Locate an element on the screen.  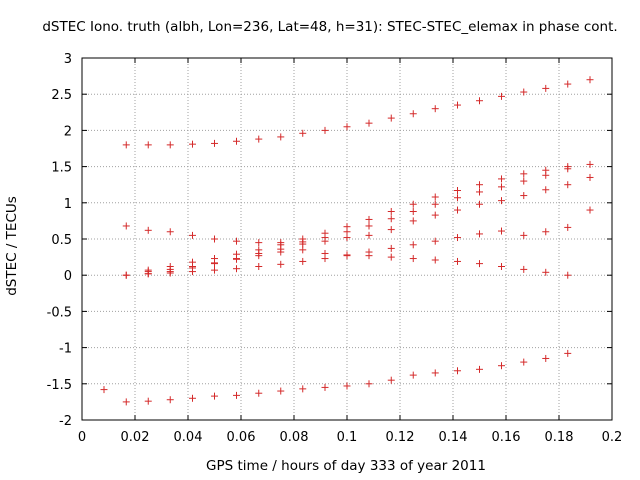
y-tick-label: 0.5 is located at coordinates (61, 240).